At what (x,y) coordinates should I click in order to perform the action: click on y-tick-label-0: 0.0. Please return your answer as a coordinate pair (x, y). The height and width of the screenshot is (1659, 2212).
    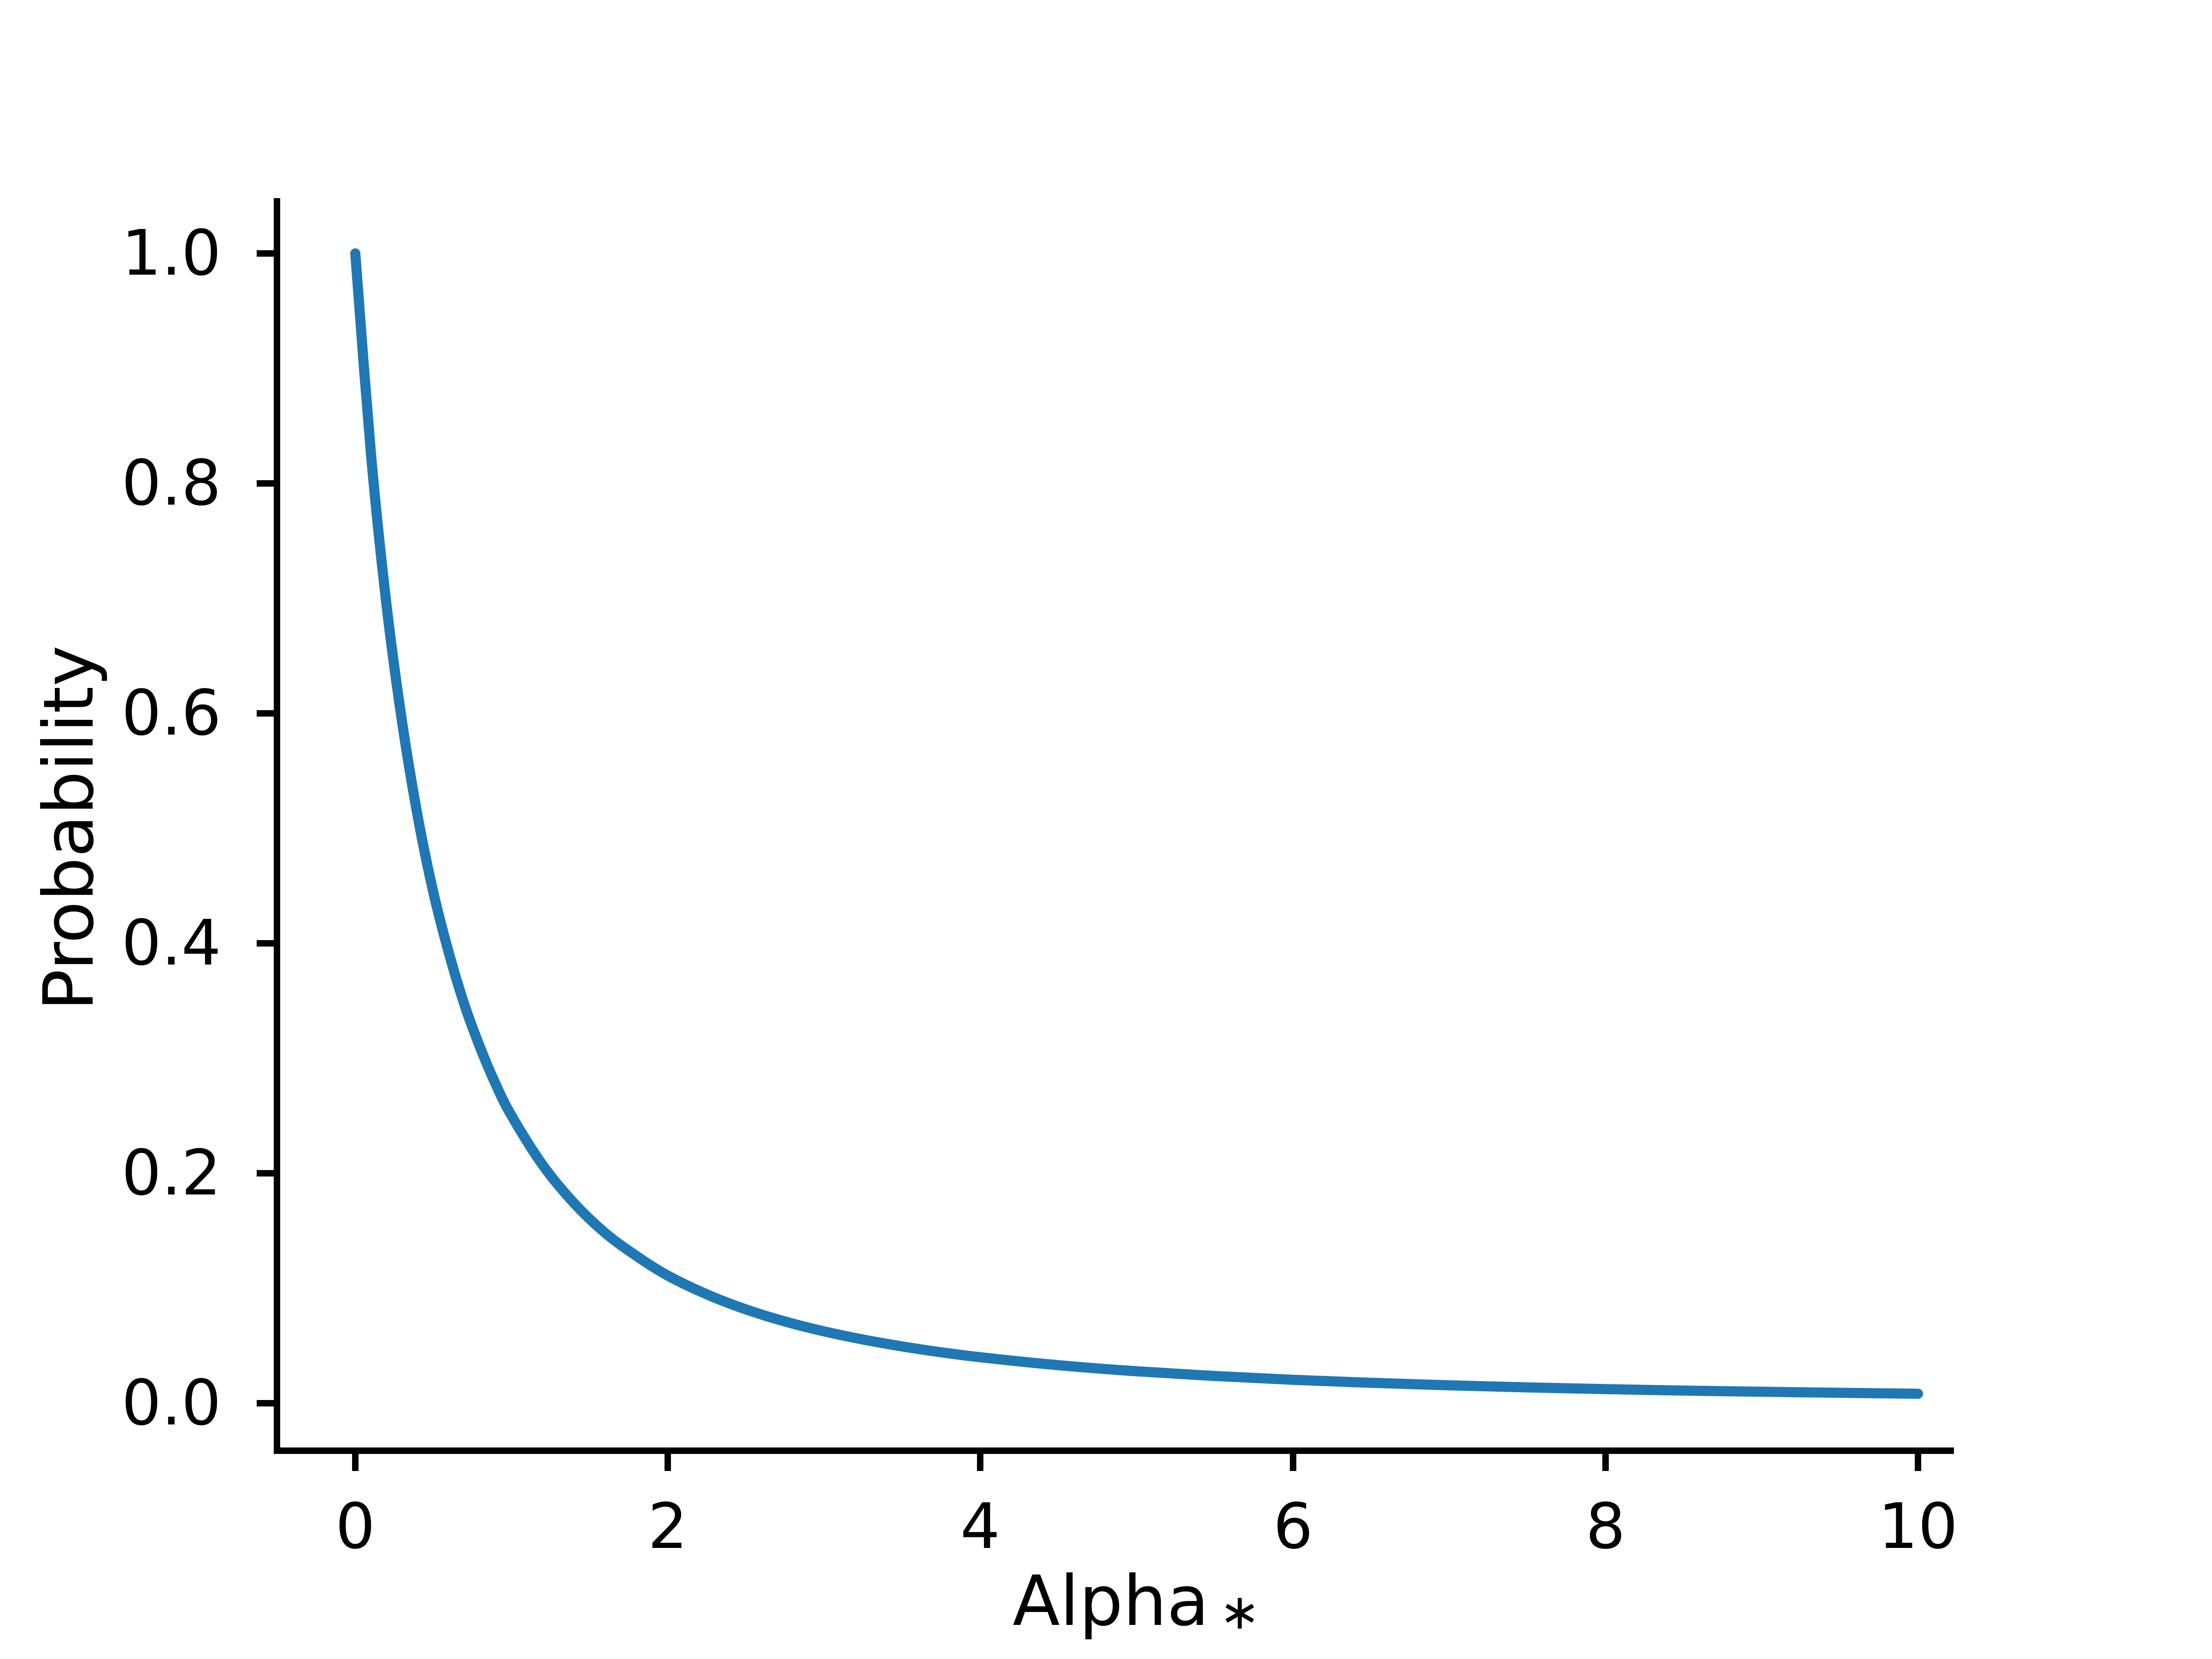
    Looking at the image, I should click on (171, 1403).